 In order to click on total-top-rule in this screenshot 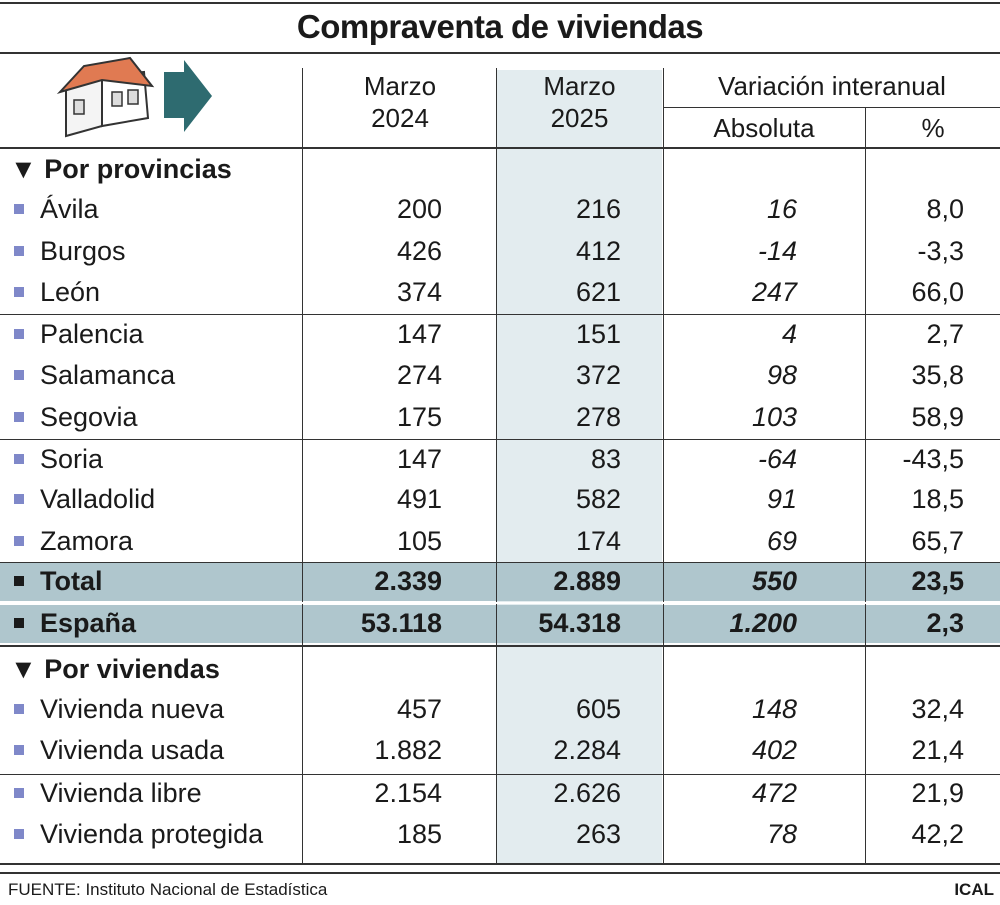, I will do `click(500, 562)`.